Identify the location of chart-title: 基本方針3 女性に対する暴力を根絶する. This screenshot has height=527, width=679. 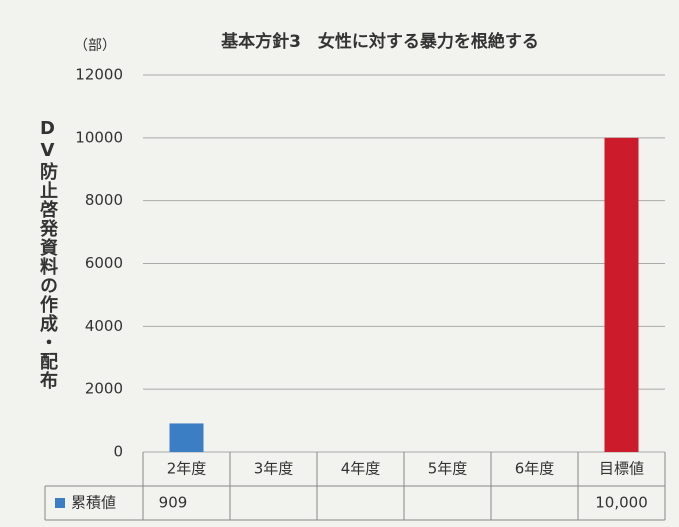
(379, 41).